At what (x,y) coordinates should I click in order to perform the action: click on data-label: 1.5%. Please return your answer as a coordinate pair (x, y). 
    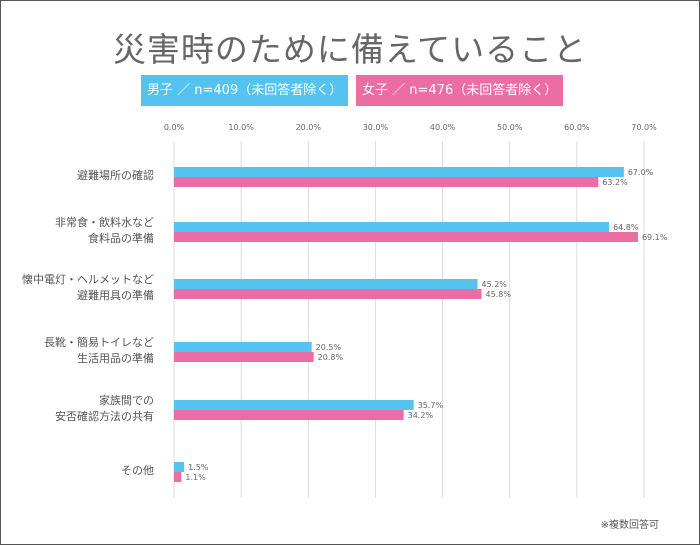
    Looking at the image, I should click on (198, 467).